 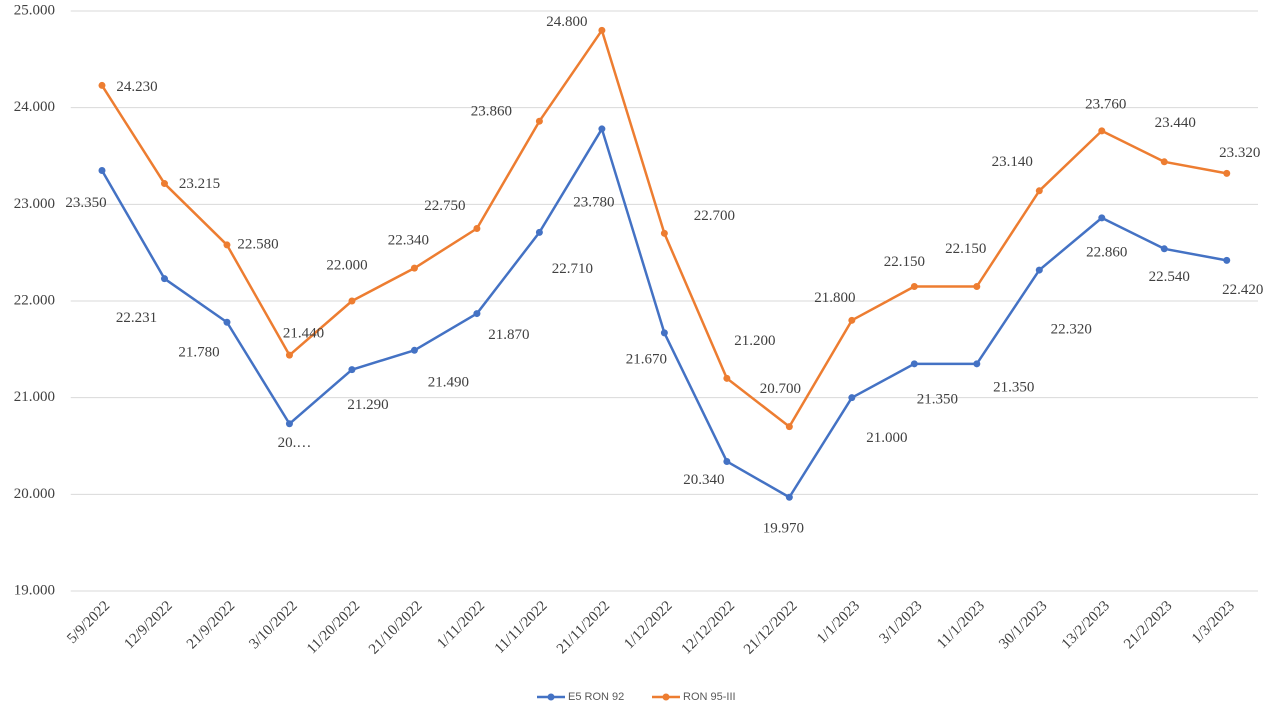 What do you see at coordinates (211, 625) in the screenshot?
I see `x-tick-label: 21/9/2022` at bounding box center [211, 625].